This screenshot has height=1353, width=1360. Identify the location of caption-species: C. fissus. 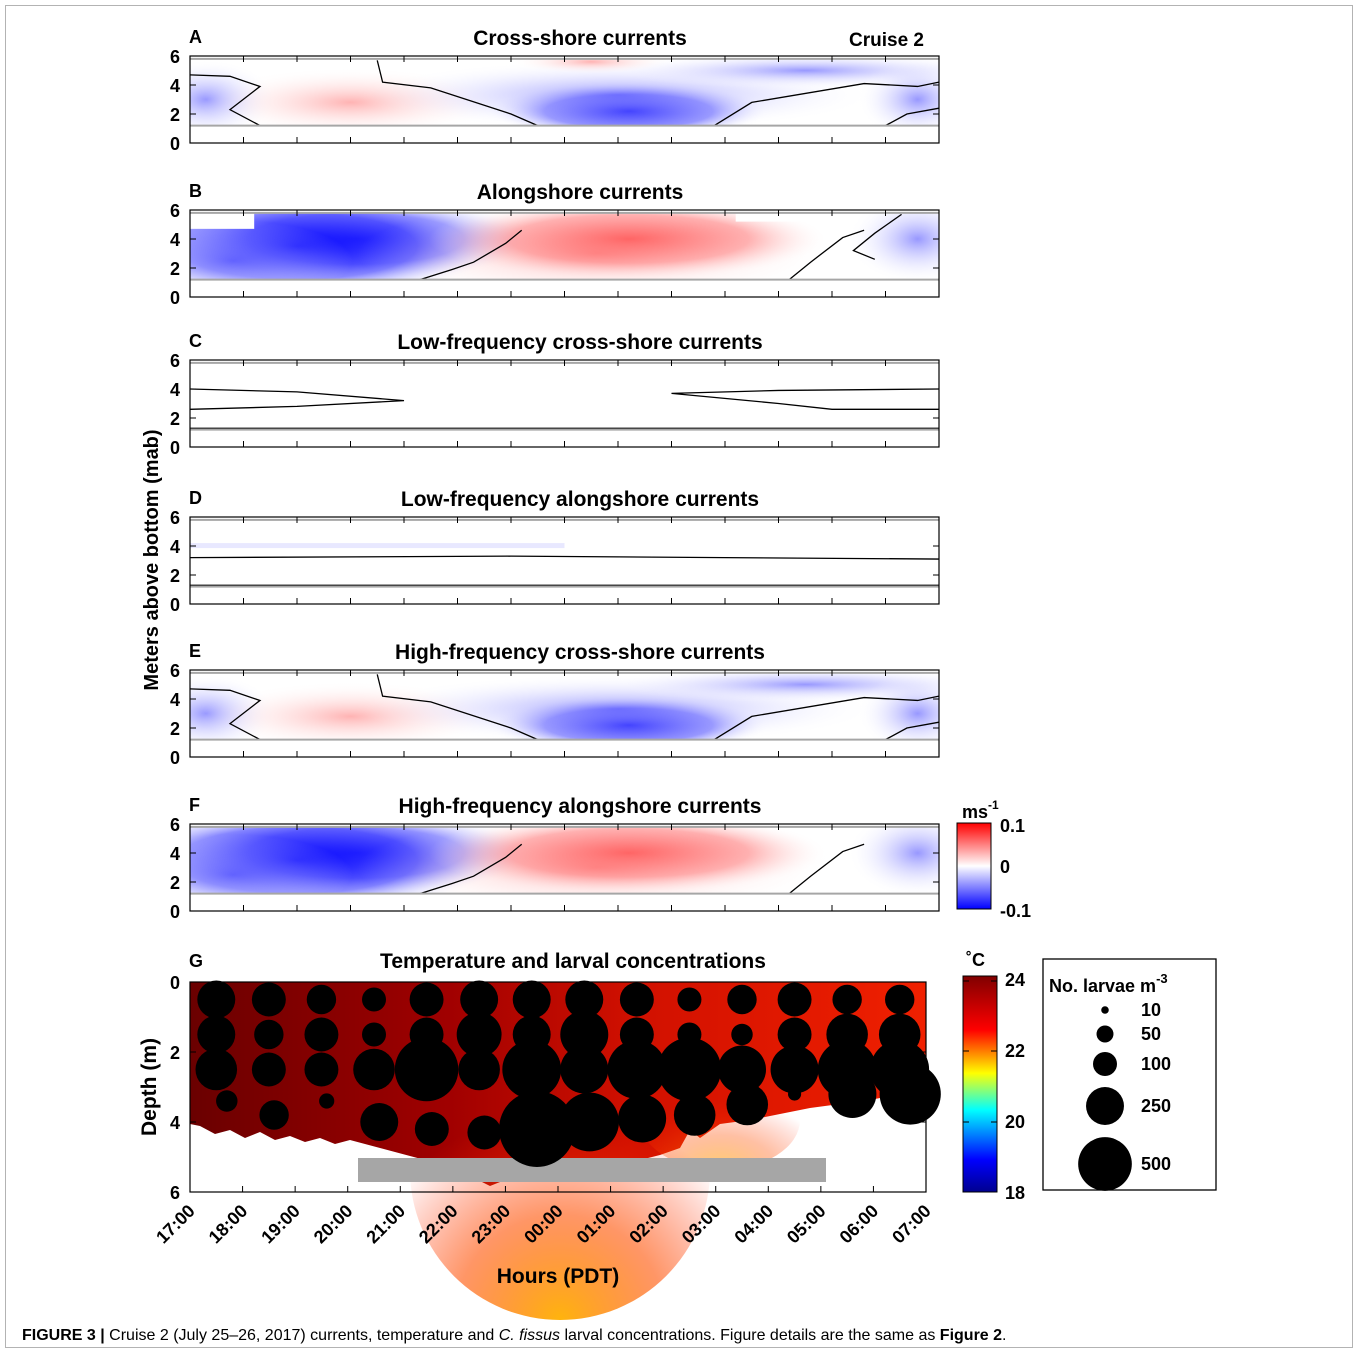
(529, 1335).